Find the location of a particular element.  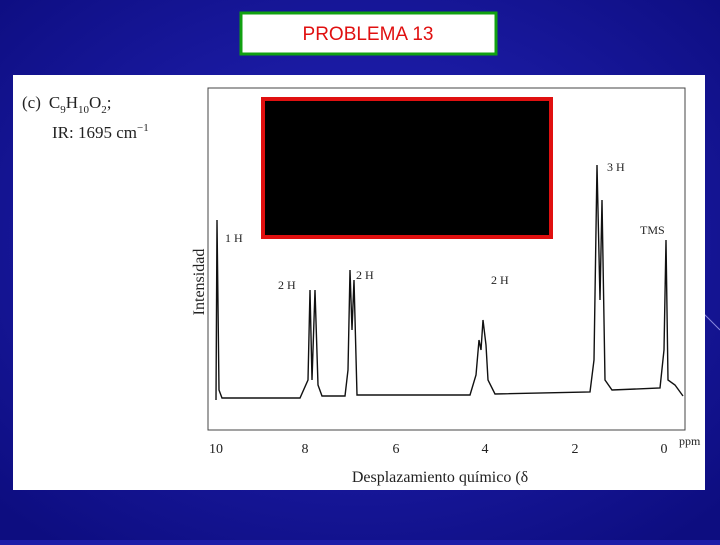

redaction-box is located at coordinates (407, 168).